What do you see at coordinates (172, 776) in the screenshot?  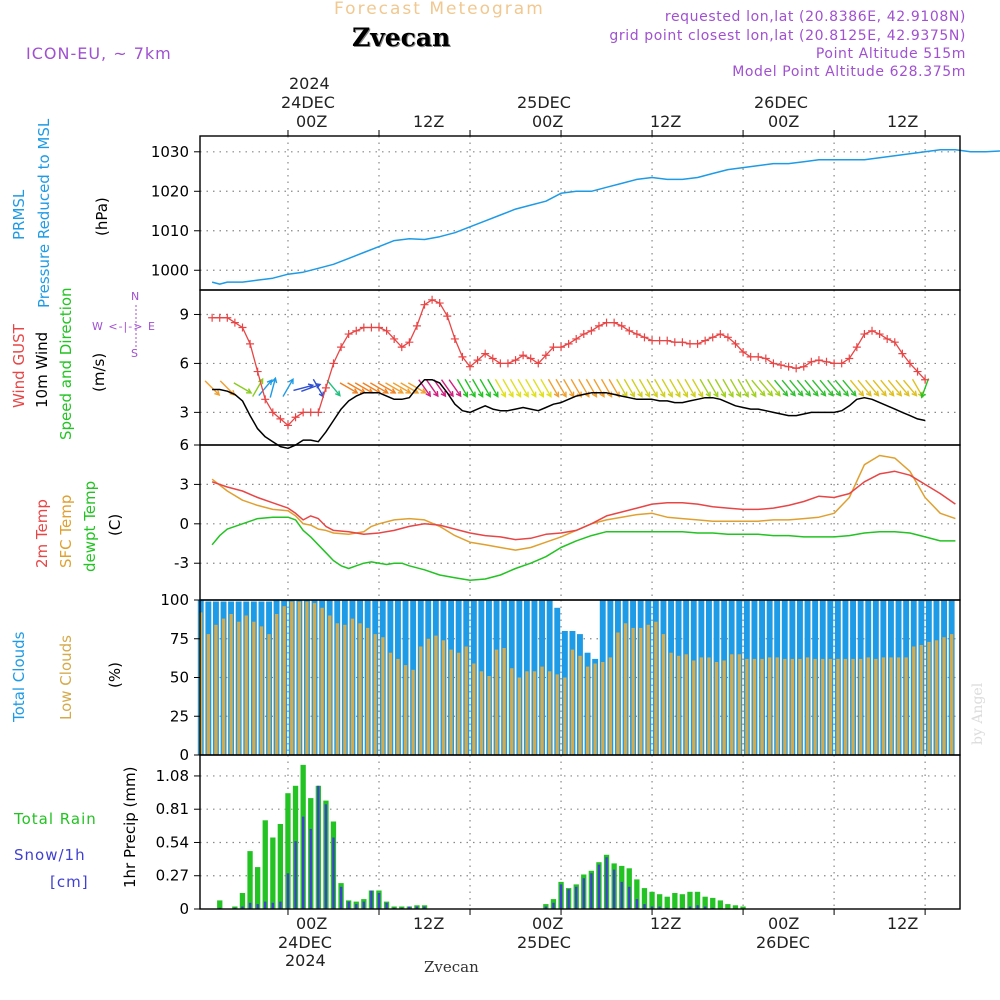 I see `y-tick-label: 1.08` at bounding box center [172, 776].